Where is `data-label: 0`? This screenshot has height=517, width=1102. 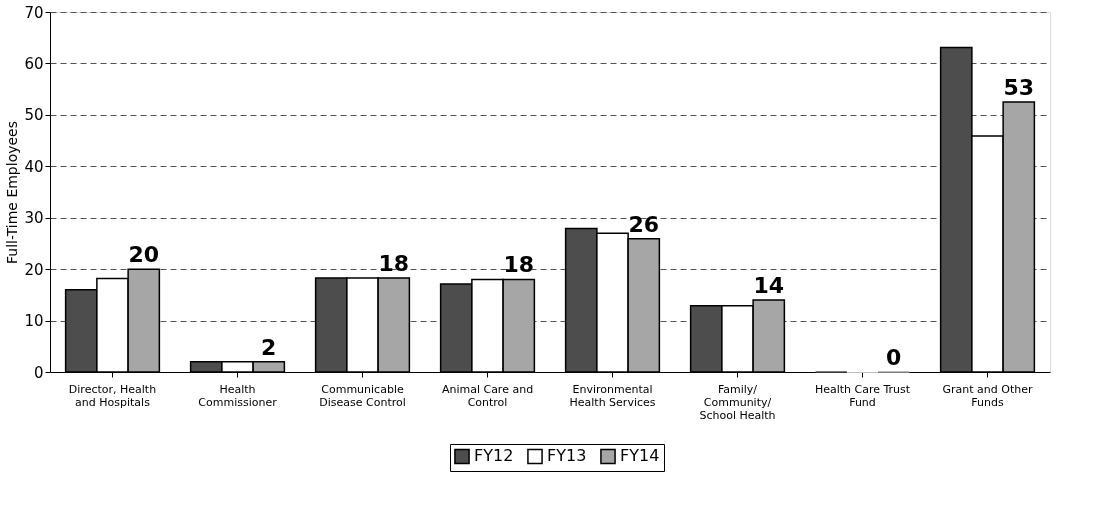 data-label: 0 is located at coordinates (894, 357).